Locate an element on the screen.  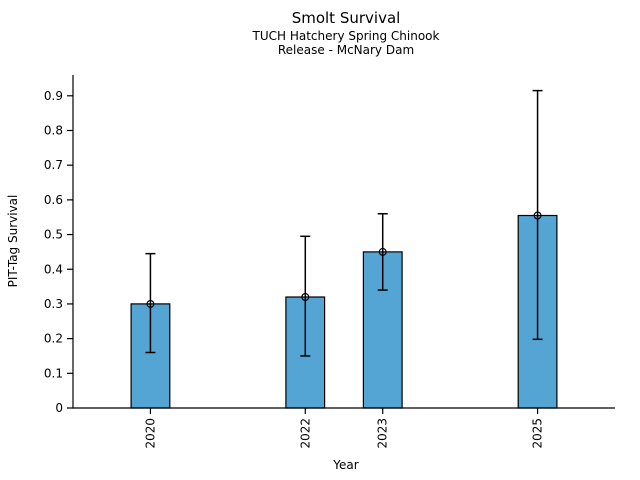
mean-marker-2023 is located at coordinates (382, 251).